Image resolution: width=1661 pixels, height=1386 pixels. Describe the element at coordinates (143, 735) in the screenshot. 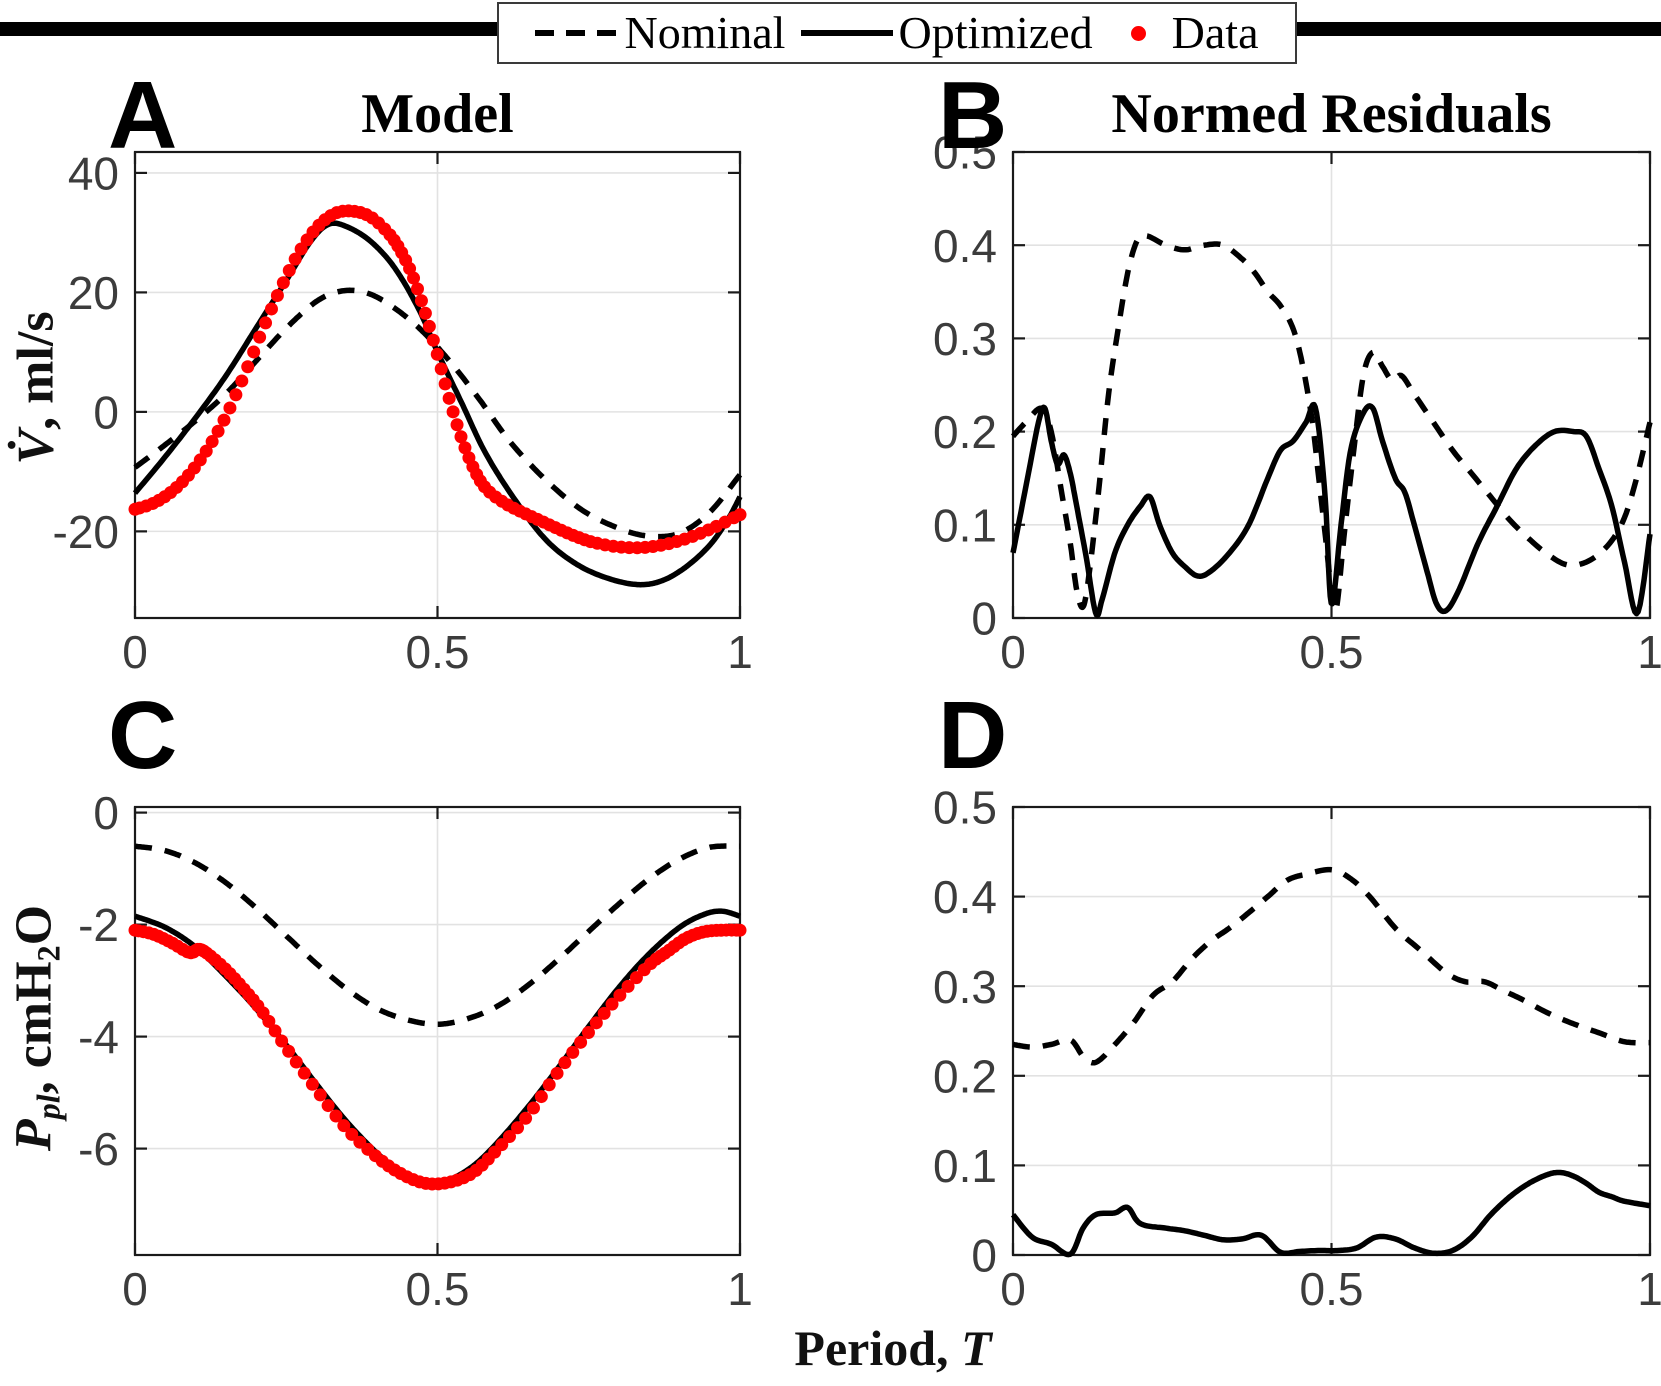

I see `panel-tag-c: C` at that location.